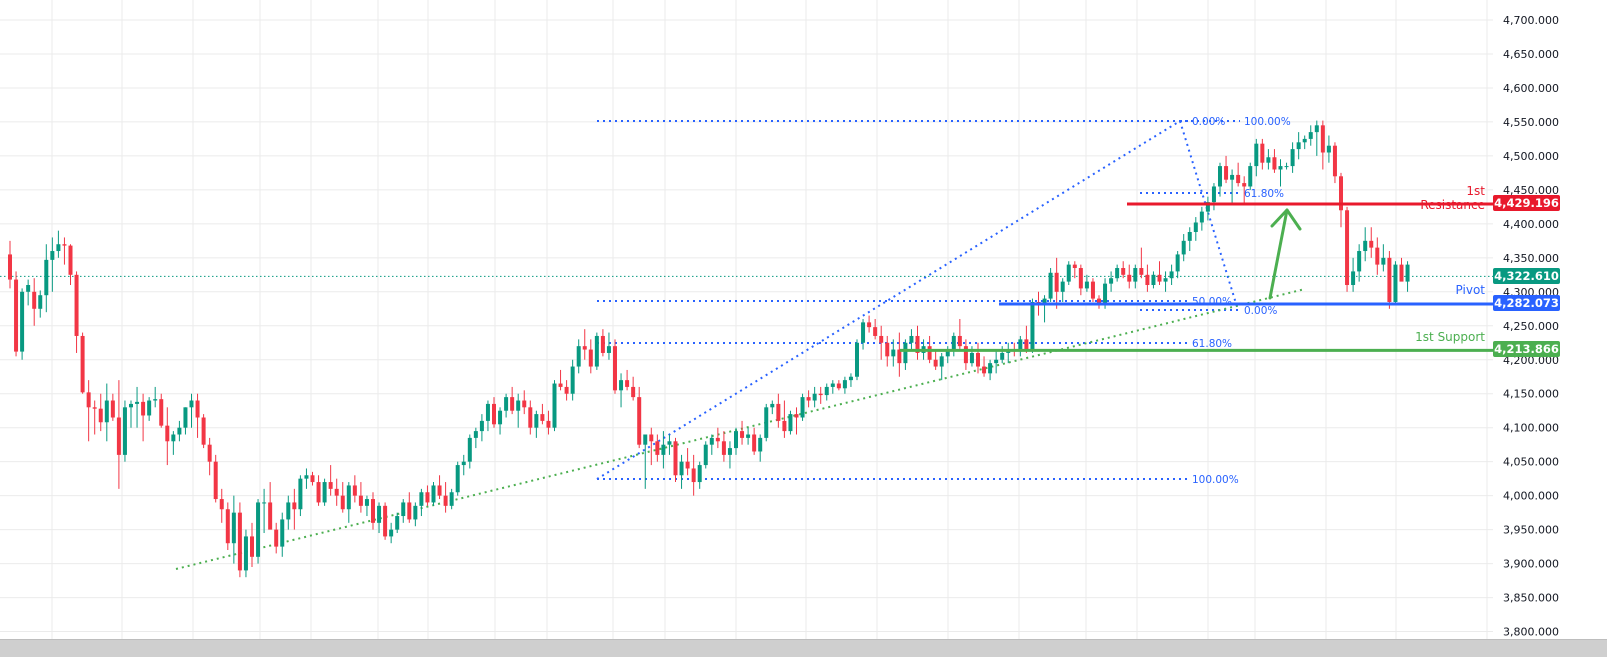 Image resolution: width=1607 pixels, height=660 pixels. Describe the element at coordinates (1208, 122) in the screenshot. I see `fib-level-label: 0.00%` at that location.